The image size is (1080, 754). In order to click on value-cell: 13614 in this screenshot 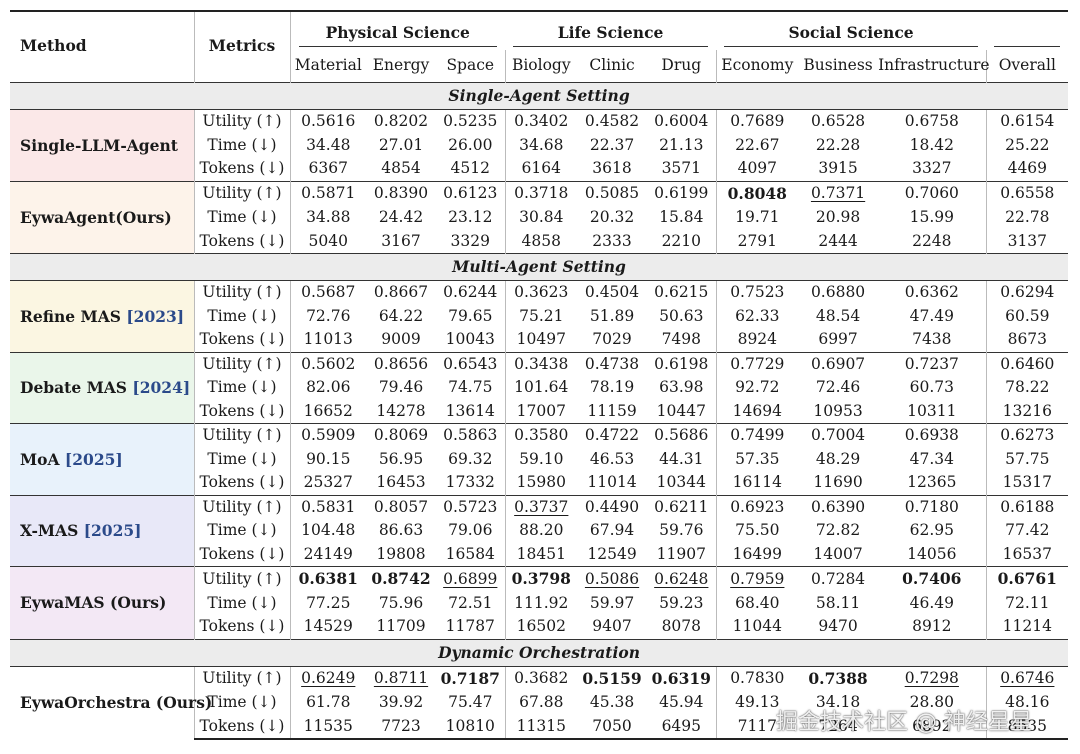, I will do `click(471, 411)`.